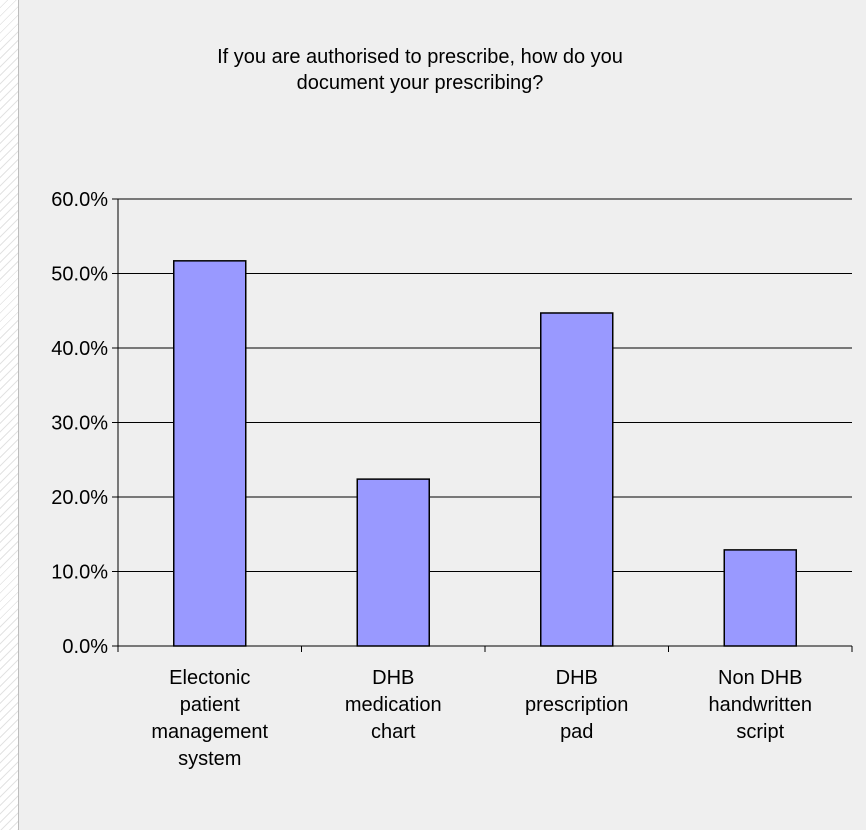 The width and height of the screenshot is (866, 830). What do you see at coordinates (760, 705) in the screenshot?
I see `x-category-label: handwritten` at bounding box center [760, 705].